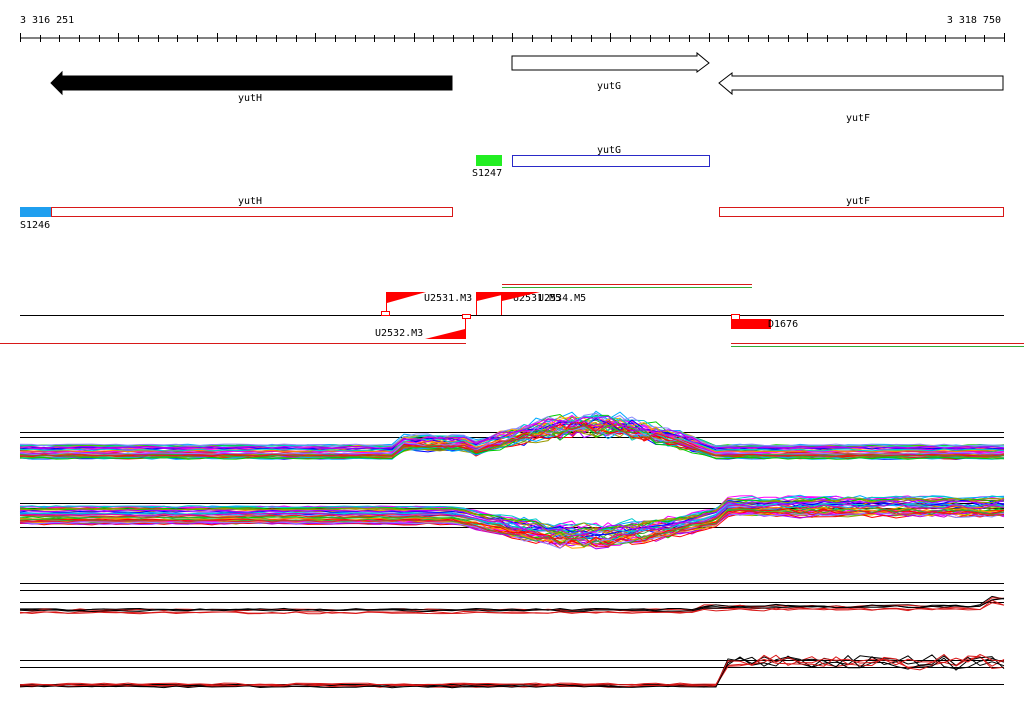 This screenshot has height=714, width=1024. I want to click on element-s1247-box, so click(489, 160).